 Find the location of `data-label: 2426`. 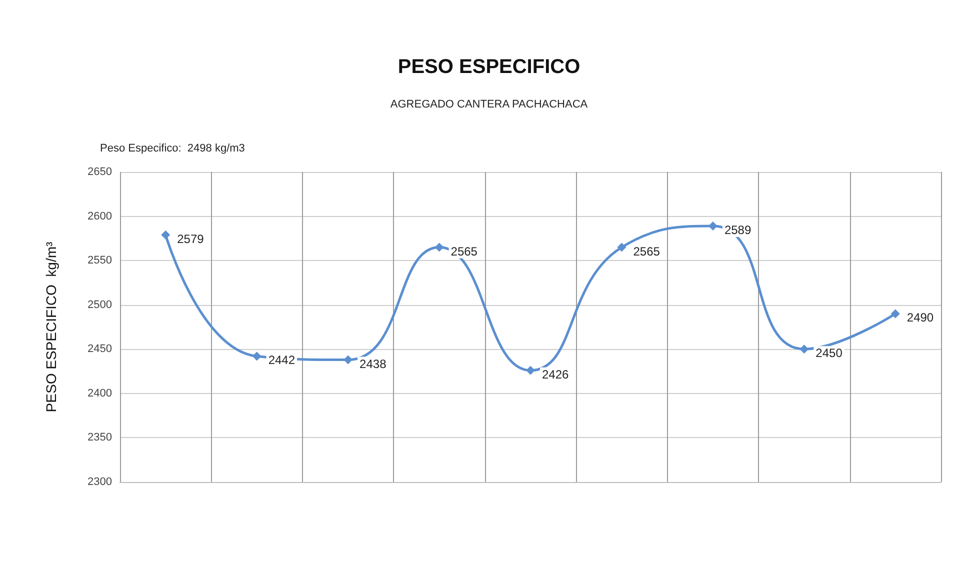

data-label: 2426 is located at coordinates (556, 374).